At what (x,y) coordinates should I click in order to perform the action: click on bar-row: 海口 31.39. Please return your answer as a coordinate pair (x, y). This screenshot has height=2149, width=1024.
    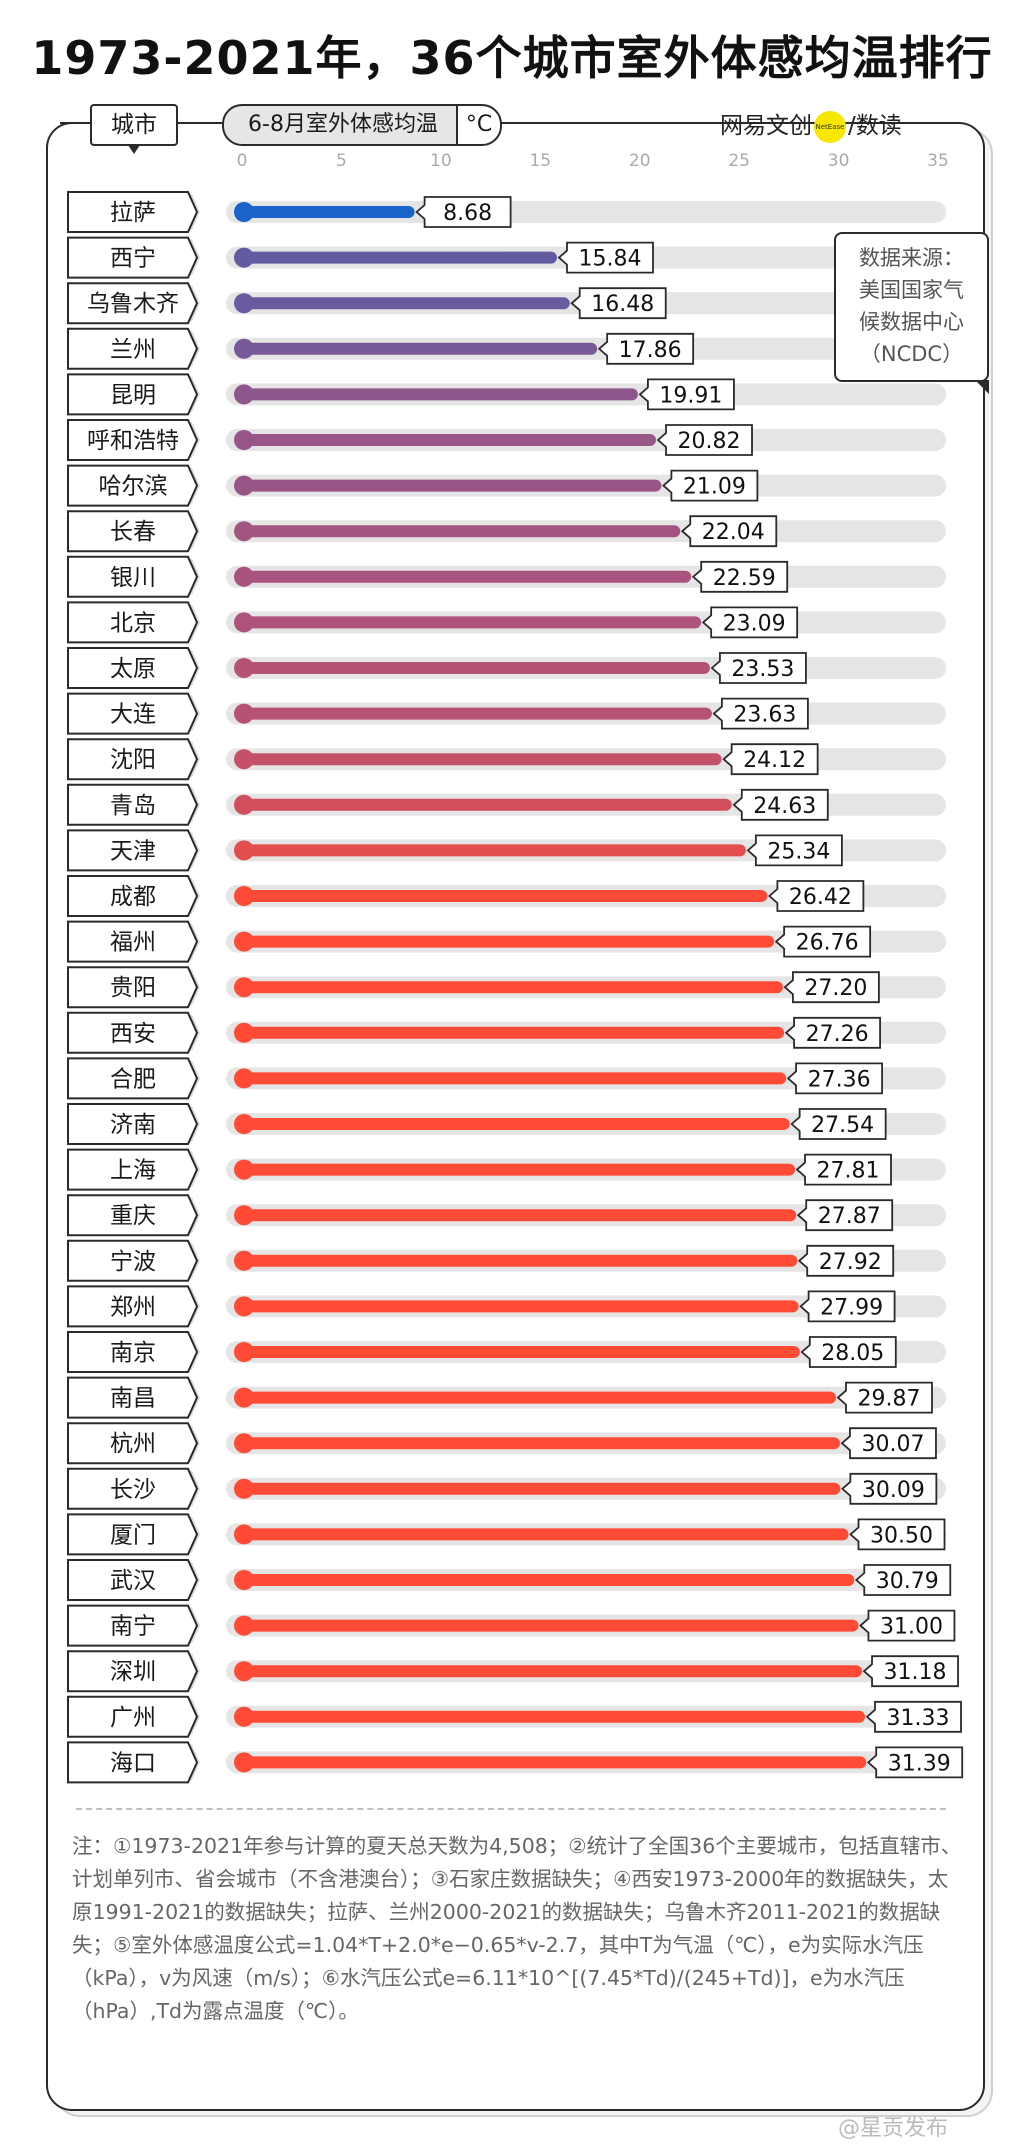
    Looking at the image, I should click on (515, 1762).